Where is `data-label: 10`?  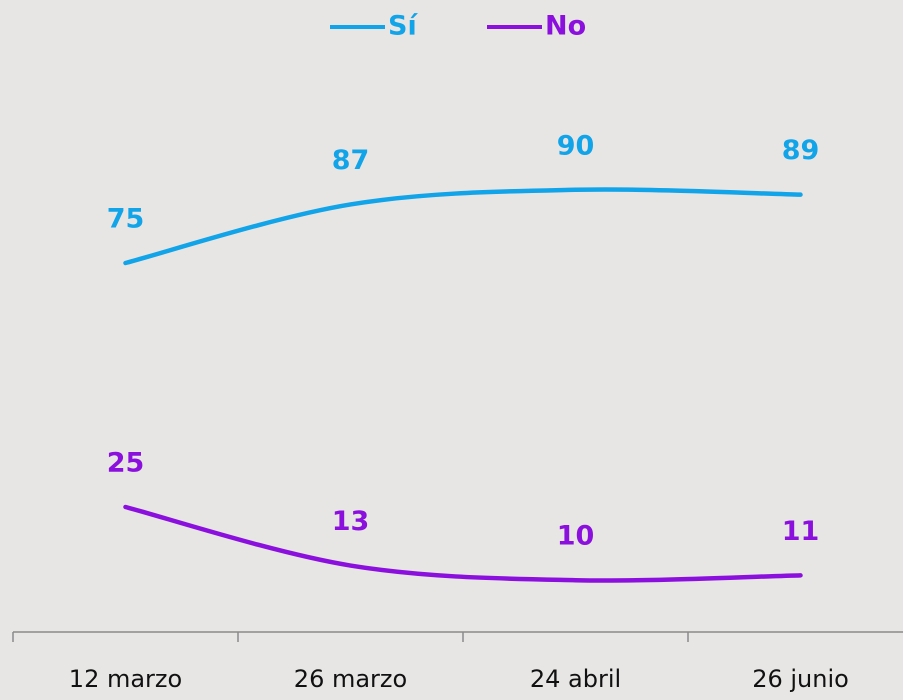 data-label: 10 is located at coordinates (576, 536).